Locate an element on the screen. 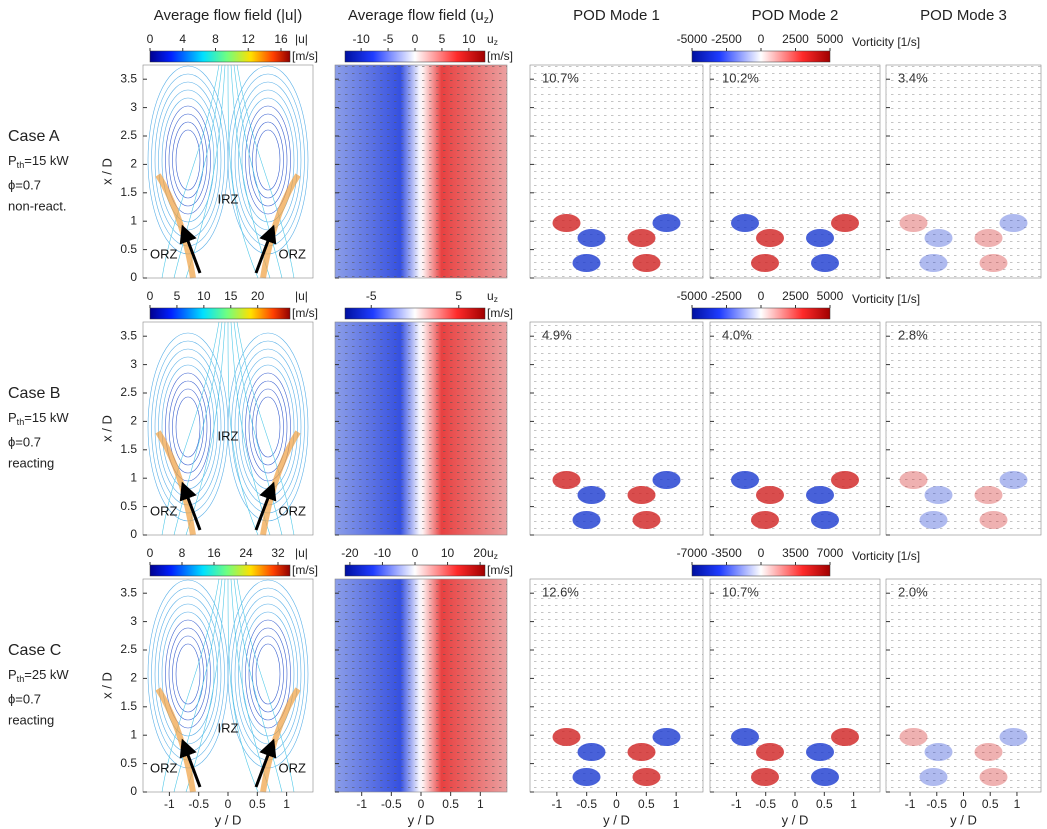 The width and height of the screenshot is (1047, 829). colorbar-tick-label: 20 is located at coordinates (258, 296).